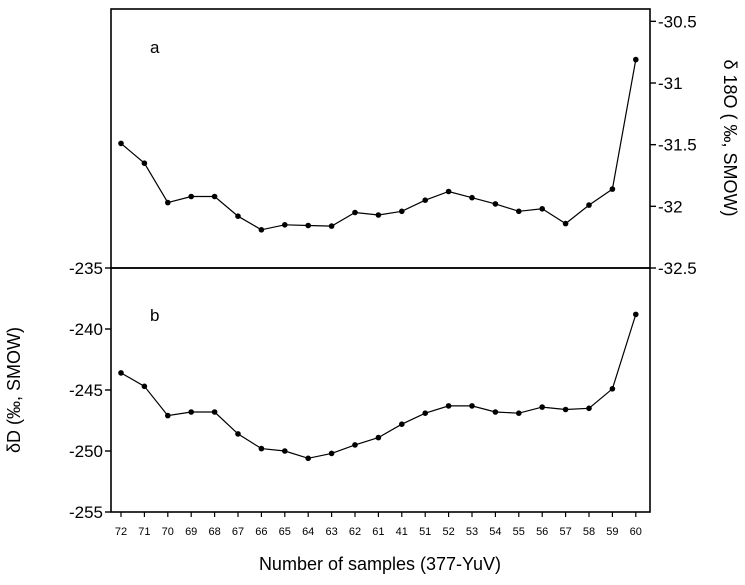 The width and height of the screenshot is (745, 585). Describe the element at coordinates (425, 532) in the screenshot. I see `x-tick-label: 51` at that location.